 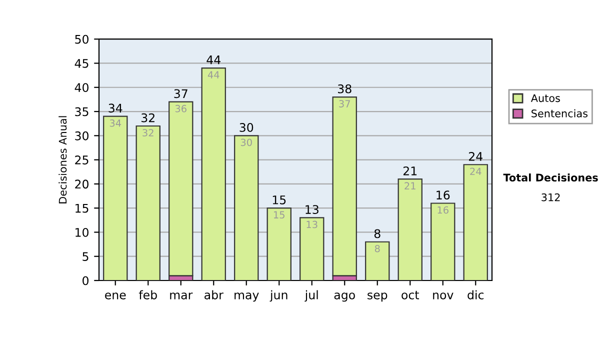 What do you see at coordinates (312, 209) in the screenshot?
I see `total-label: 13` at bounding box center [312, 209].